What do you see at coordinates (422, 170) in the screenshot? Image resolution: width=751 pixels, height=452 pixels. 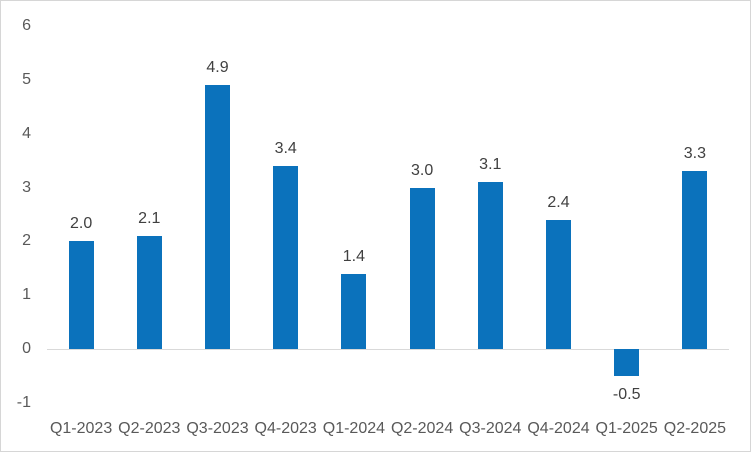 I see `data-label: 3.0` at bounding box center [422, 170].